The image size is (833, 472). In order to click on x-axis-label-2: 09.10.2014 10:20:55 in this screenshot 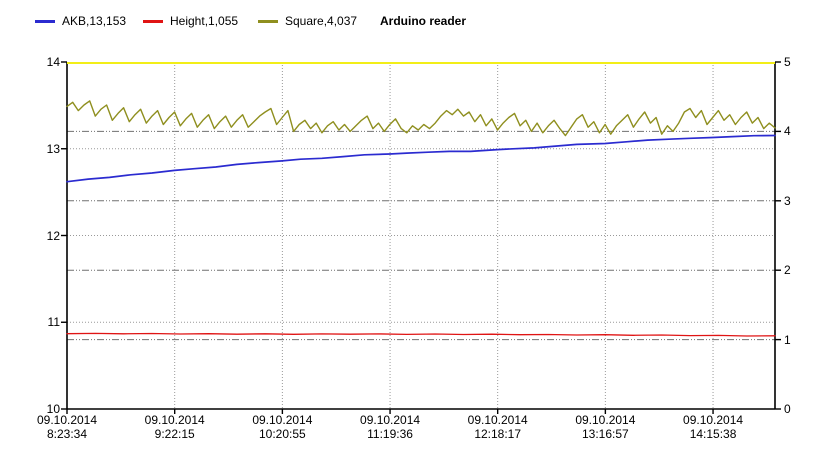, I will do `click(282, 427)`.